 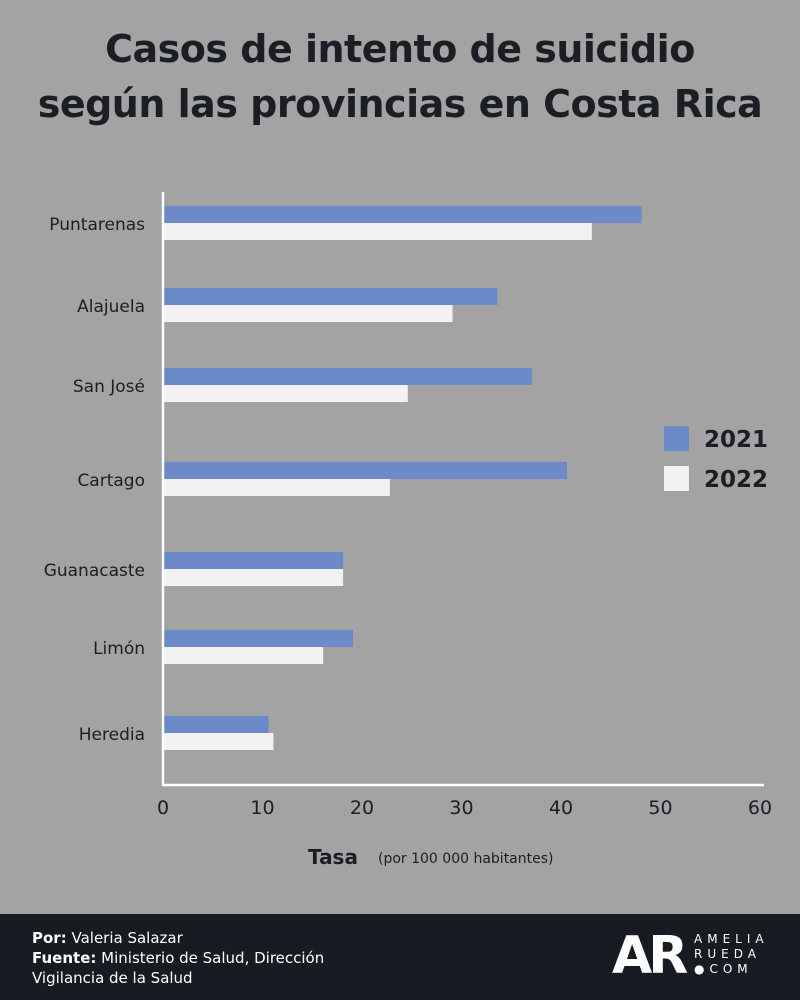 I want to click on source-label: Fuente:, so click(x=64, y=958).